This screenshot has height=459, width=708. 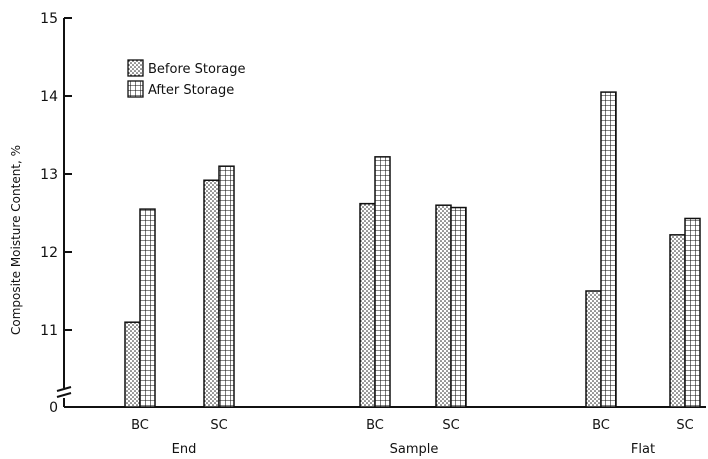 I want to click on bar-sample-bc-after, so click(x=382, y=282).